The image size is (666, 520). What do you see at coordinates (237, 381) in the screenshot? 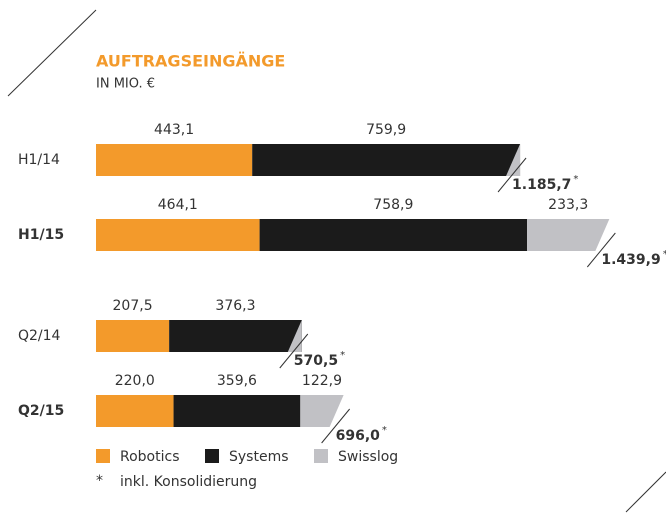
I see `value-label: 359,6` at bounding box center [237, 381].